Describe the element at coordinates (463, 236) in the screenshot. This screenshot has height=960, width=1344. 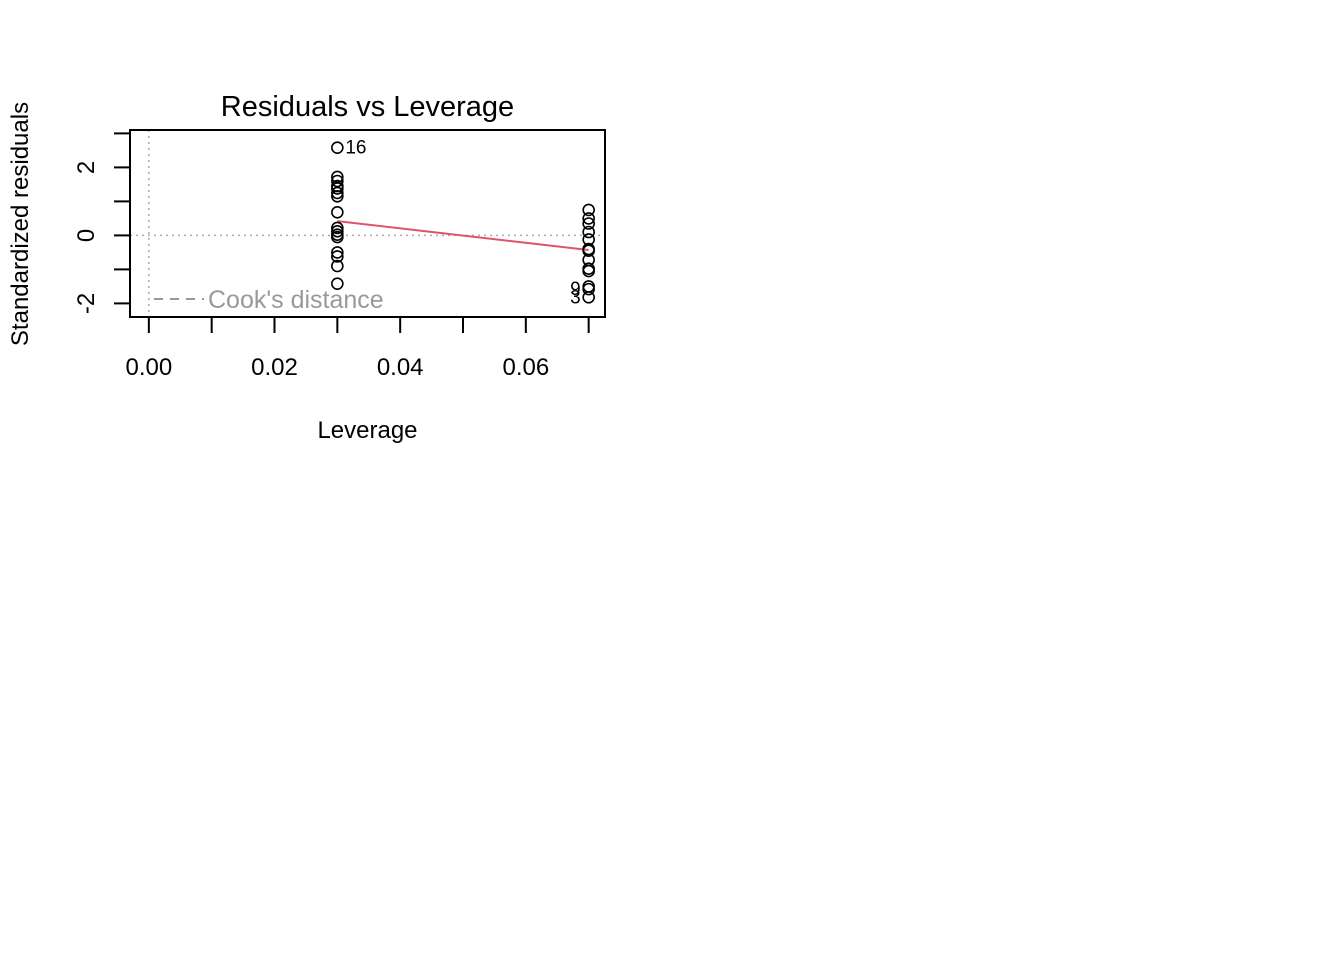
I see `smooth-fit-line` at that location.